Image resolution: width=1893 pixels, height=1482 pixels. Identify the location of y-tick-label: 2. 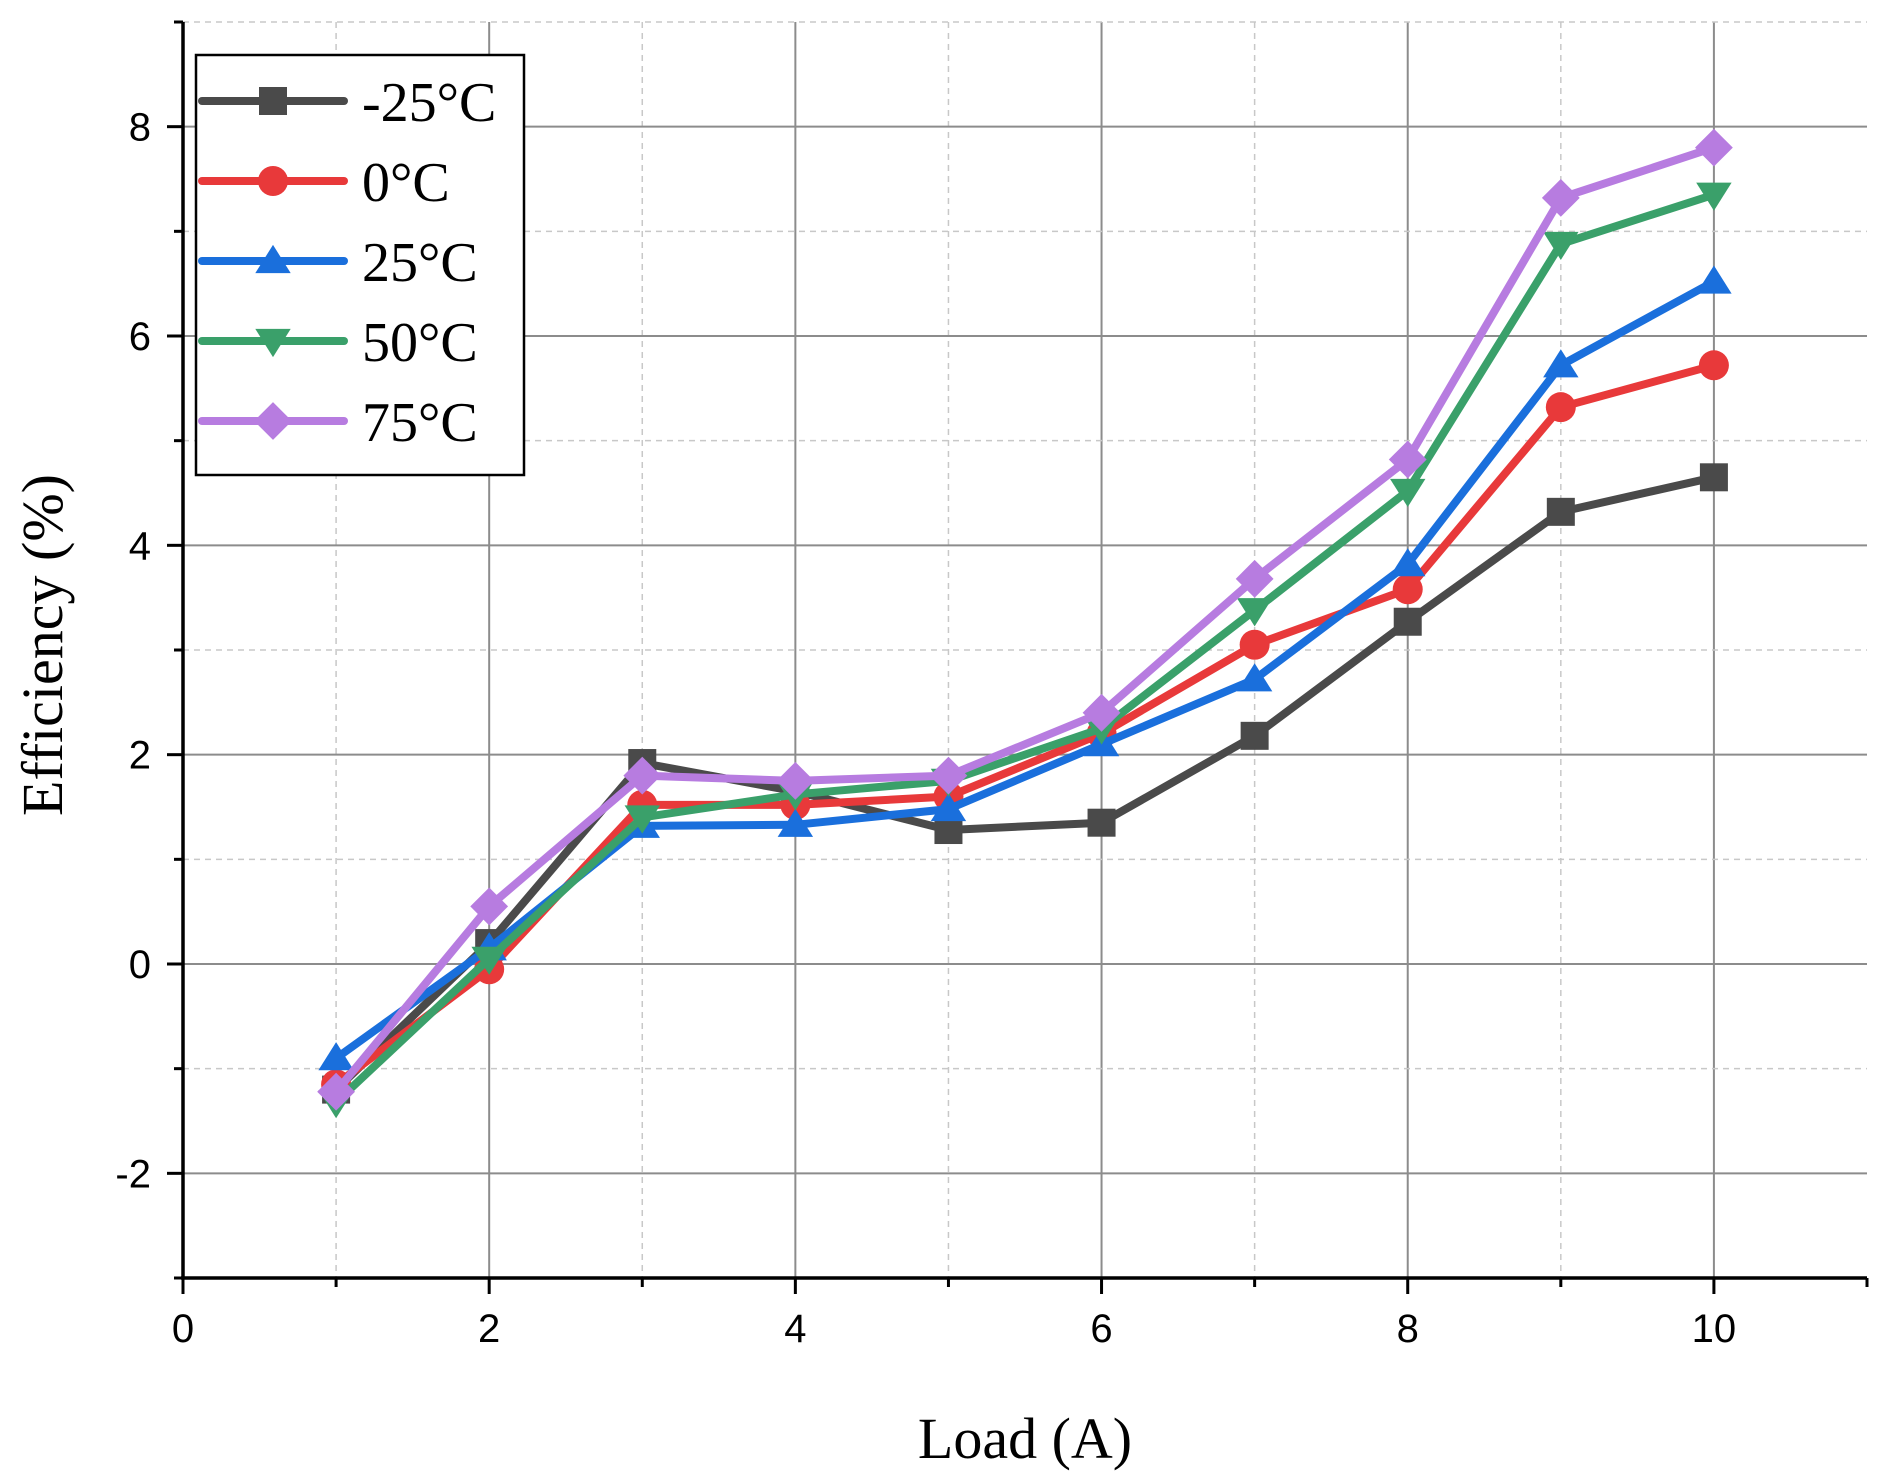
(140, 756).